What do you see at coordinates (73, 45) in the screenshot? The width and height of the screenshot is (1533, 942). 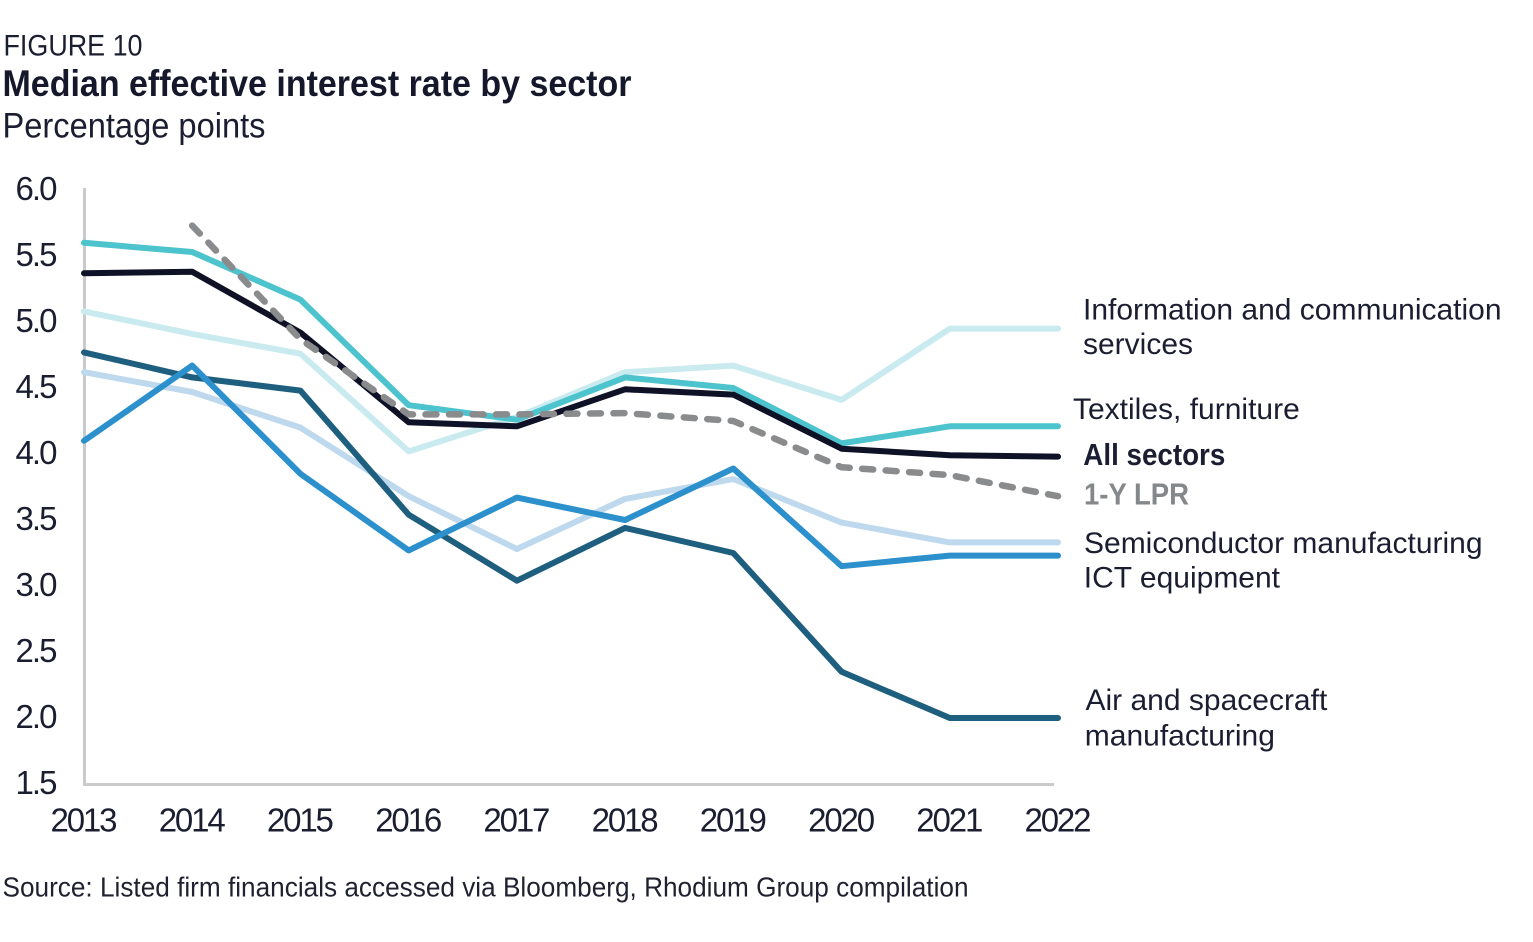 I see `svg-text: FIGURE 10` at bounding box center [73, 45].